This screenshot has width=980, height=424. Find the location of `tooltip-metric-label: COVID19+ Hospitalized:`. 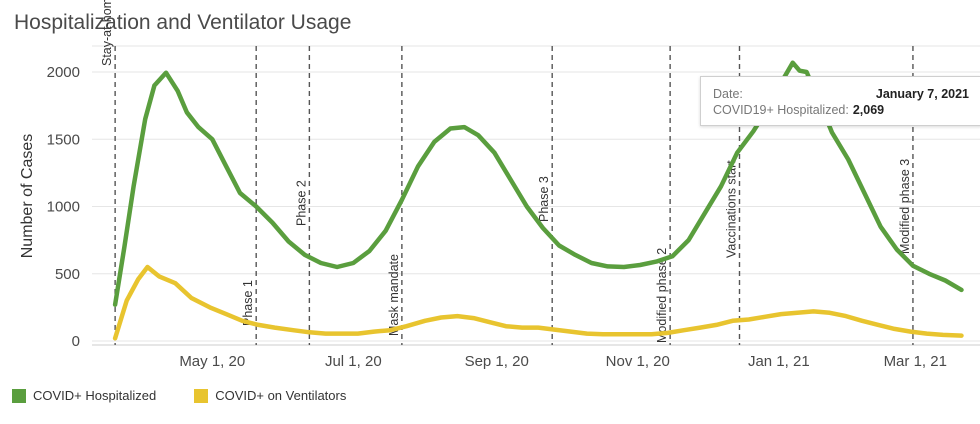

tooltip-metric-label: COVID19+ Hospitalized: is located at coordinates (781, 110).